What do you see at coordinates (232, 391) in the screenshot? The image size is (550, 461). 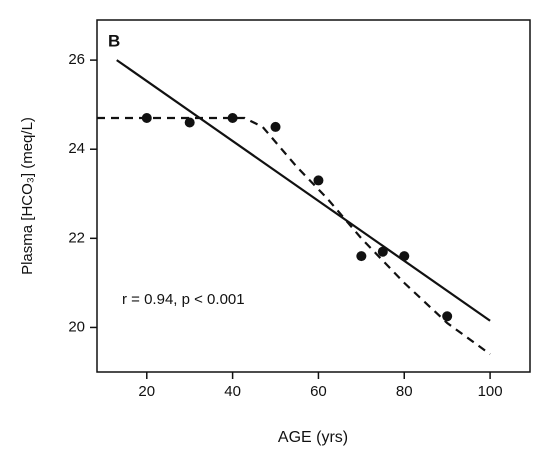 I see `x-tick-label: 40` at bounding box center [232, 391].